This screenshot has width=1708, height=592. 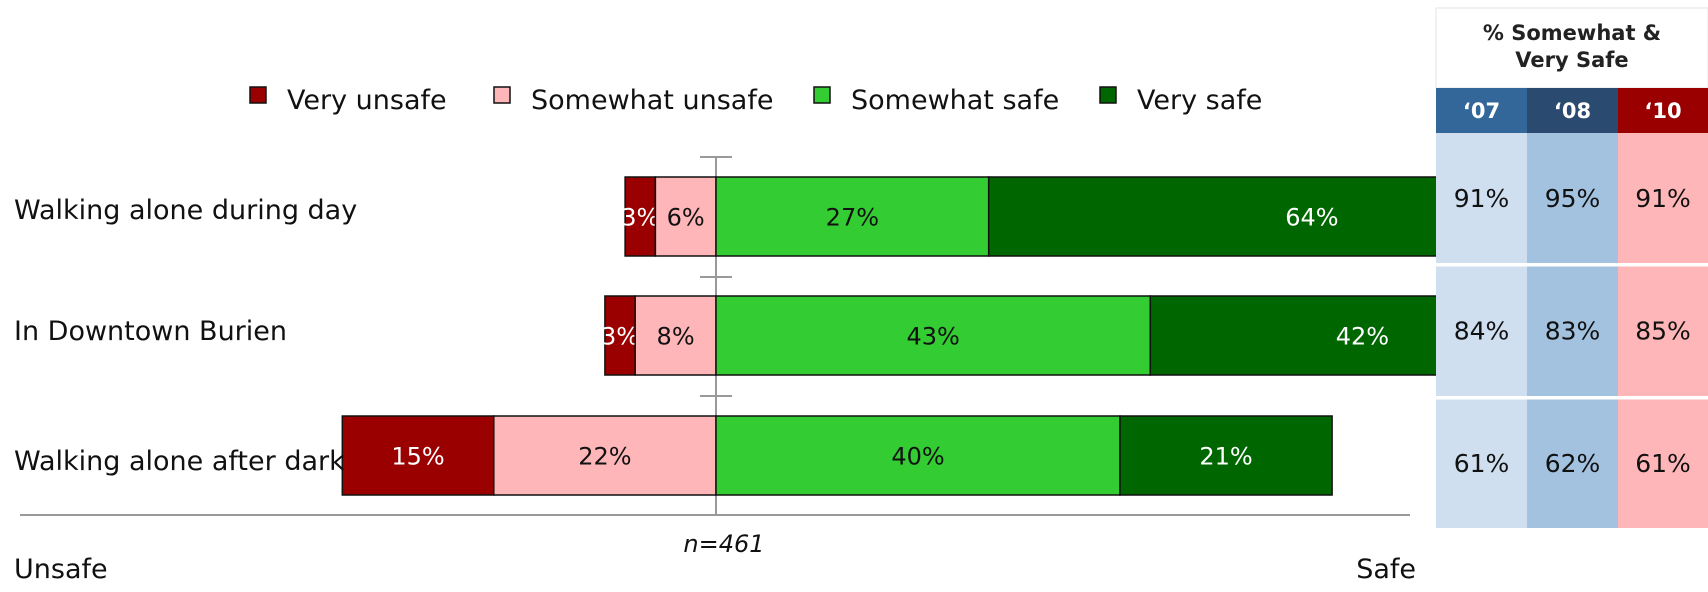 I want to click on data-label-somewhat-safe-walking-alone-during-day: 27%, so click(x=852, y=218).